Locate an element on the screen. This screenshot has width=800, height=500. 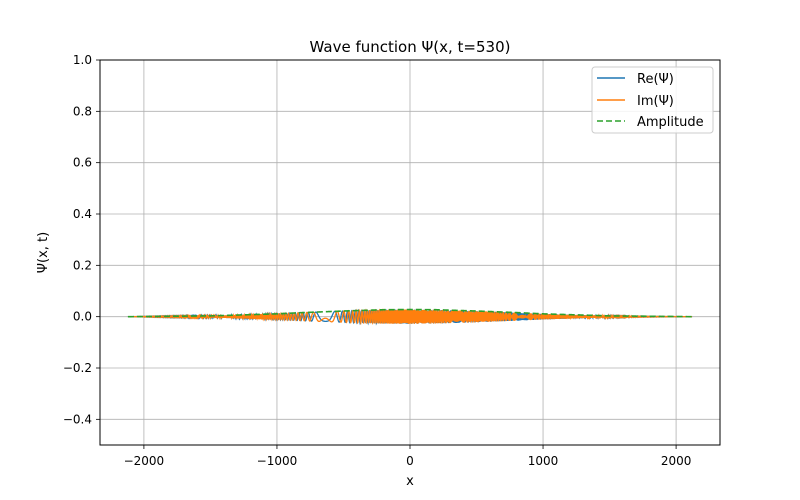
y-tick-label: −0.2 is located at coordinates (77, 368).